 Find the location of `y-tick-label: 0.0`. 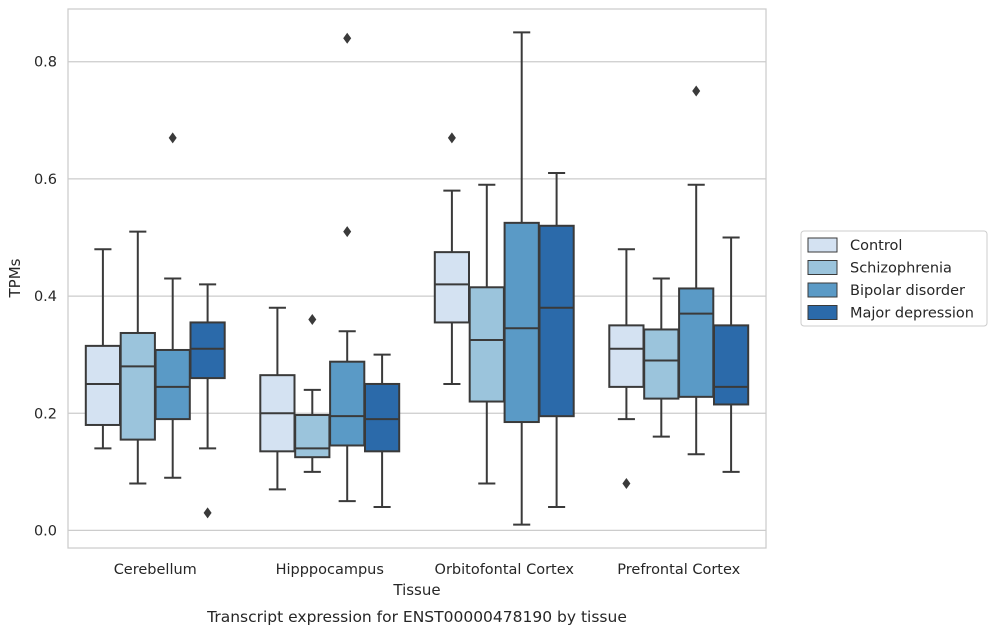

y-tick-label: 0.0 is located at coordinates (45, 531).